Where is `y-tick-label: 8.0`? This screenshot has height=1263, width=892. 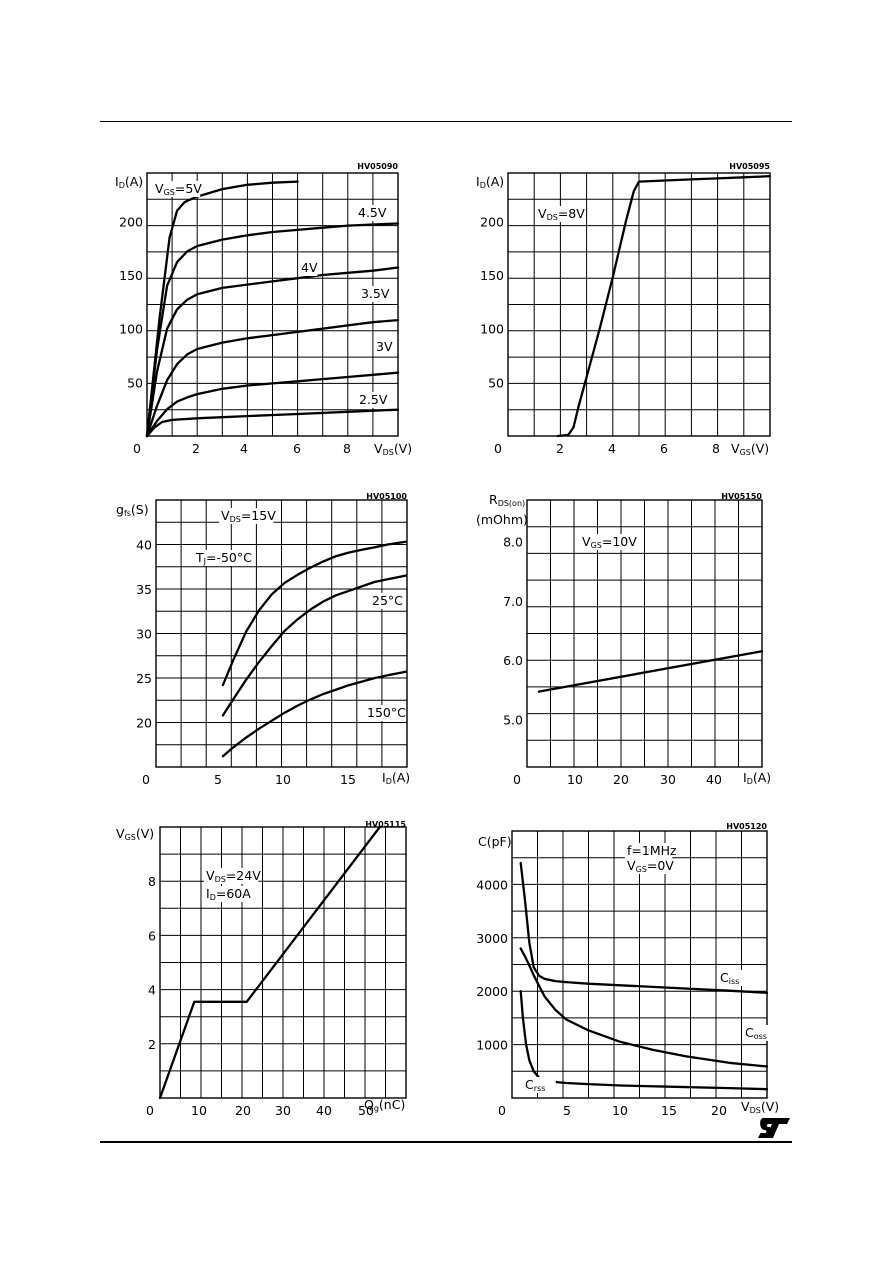
y-tick-label: 8.0 is located at coordinates (513, 542).